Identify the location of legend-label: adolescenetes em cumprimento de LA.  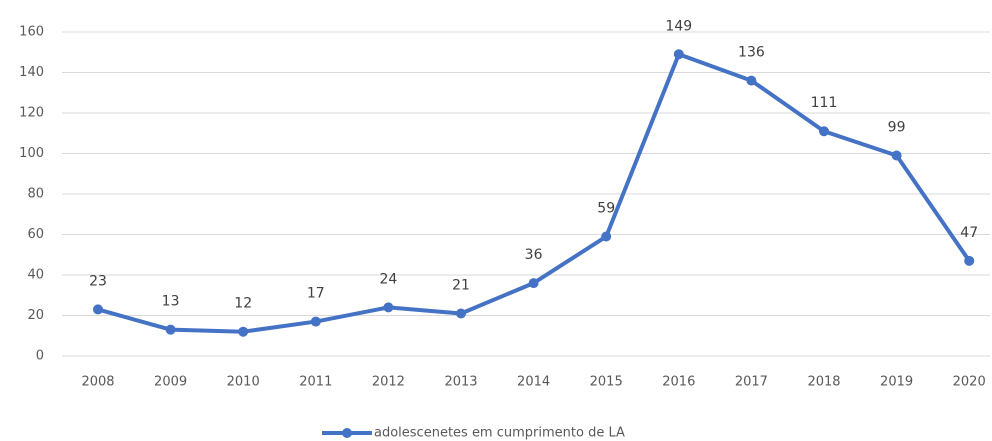
(499, 433).